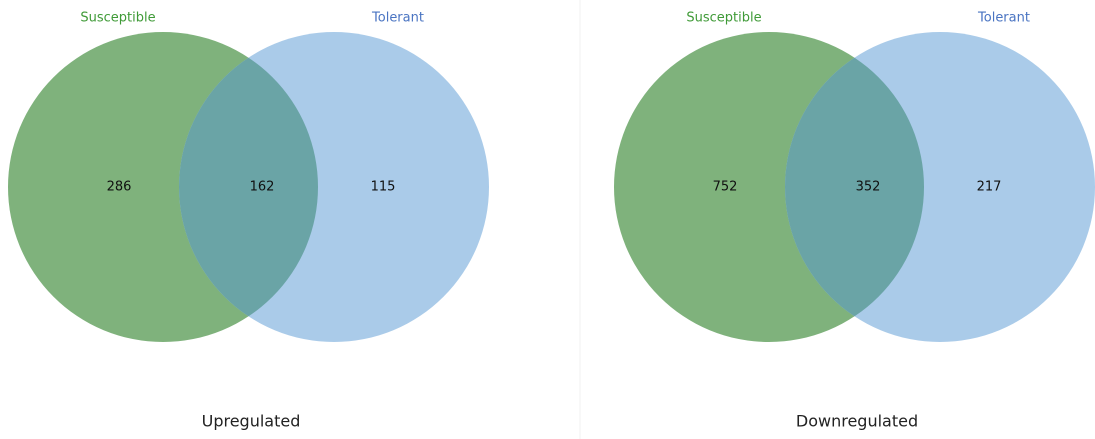 The width and height of the screenshot is (1095, 439). I want to click on count-label: 286, so click(119, 187).